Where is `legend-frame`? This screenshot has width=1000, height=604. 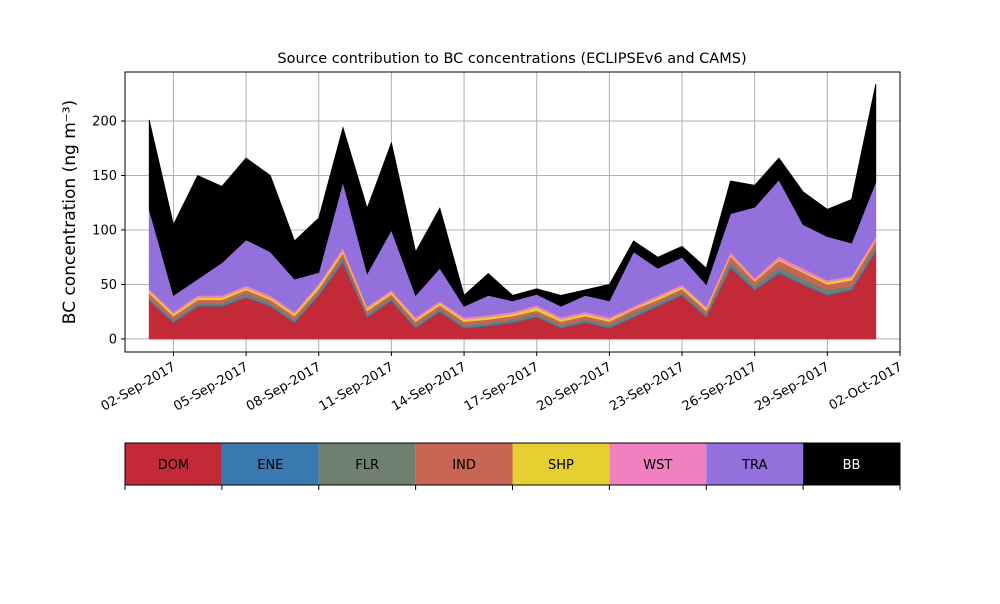
legend-frame is located at coordinates (512, 464).